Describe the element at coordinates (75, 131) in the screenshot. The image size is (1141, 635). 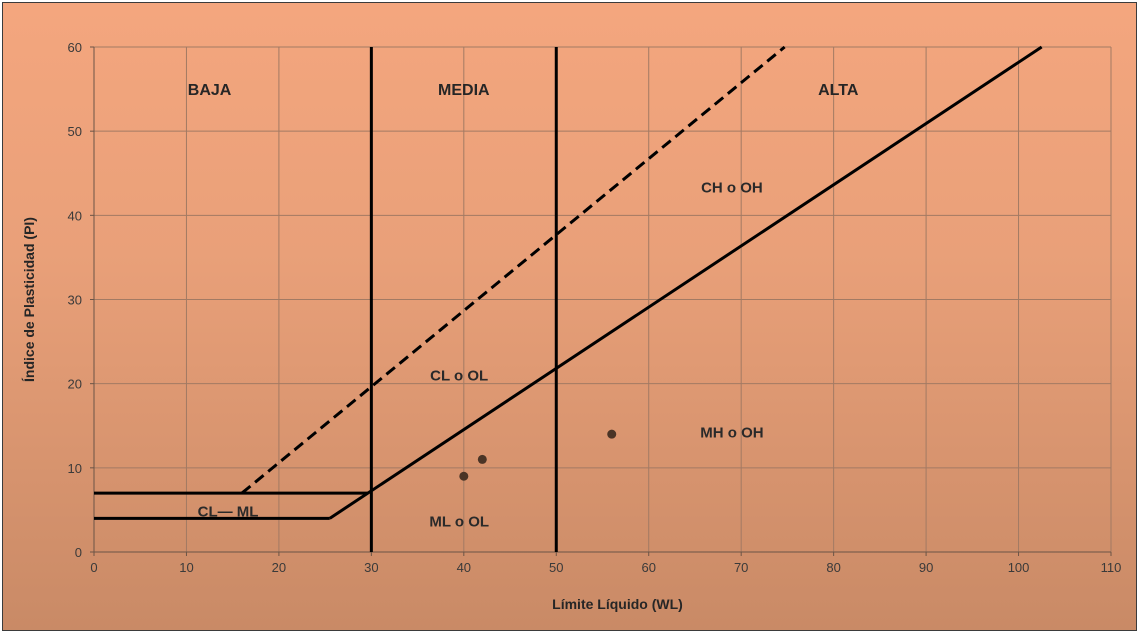
I see `y-tick-label-50: 50` at that location.